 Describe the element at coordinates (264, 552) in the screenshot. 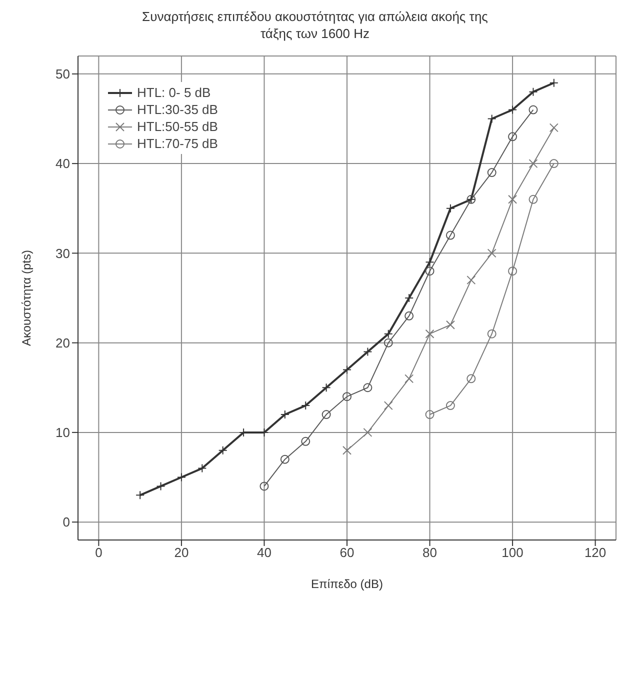

I see `x-tick-label: 40` at that location.